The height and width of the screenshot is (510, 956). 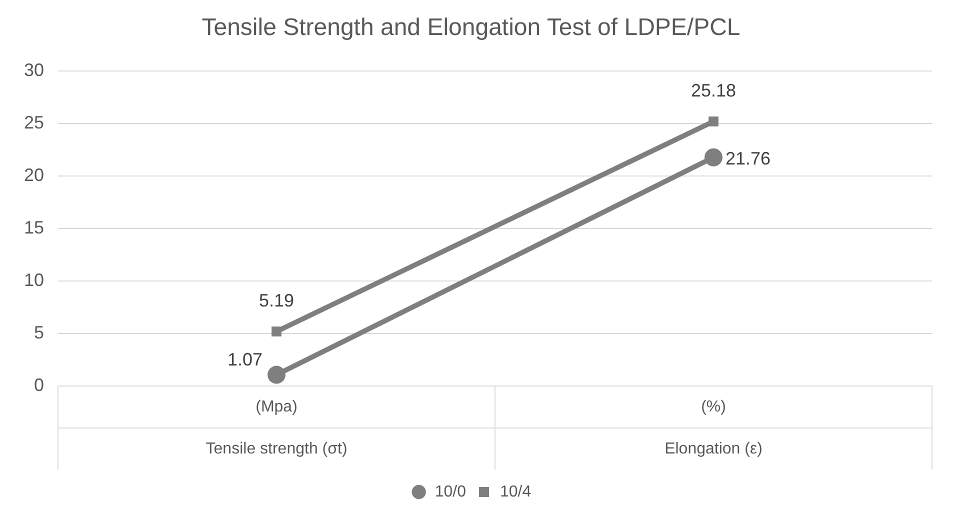 What do you see at coordinates (245, 360) in the screenshot?
I see `data-label: 1.07` at bounding box center [245, 360].